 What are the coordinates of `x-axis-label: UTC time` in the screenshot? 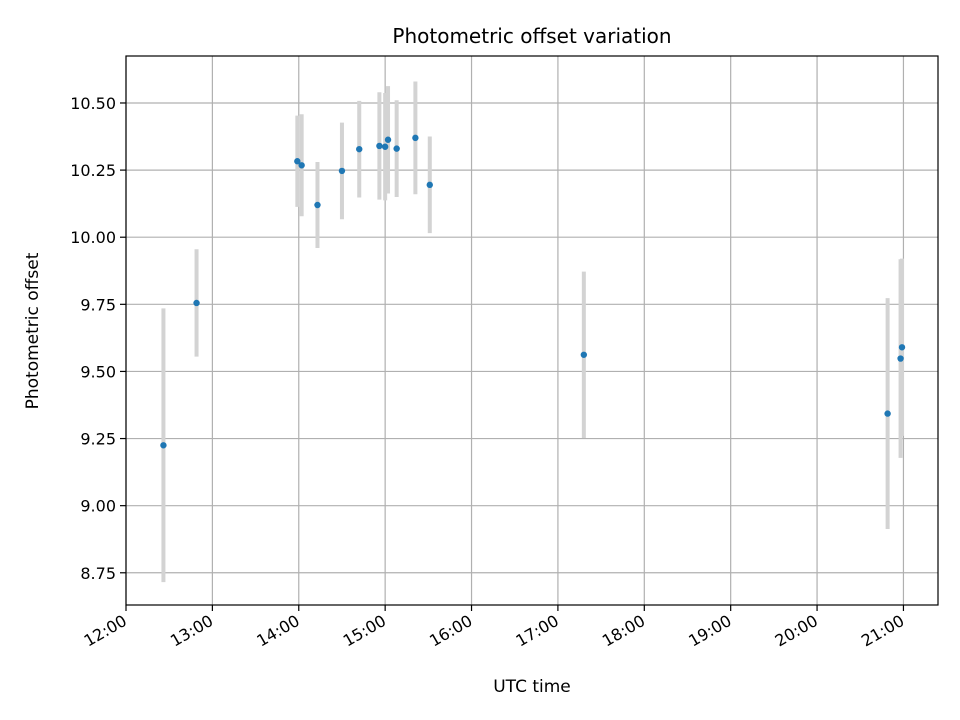 It's located at (532, 687).